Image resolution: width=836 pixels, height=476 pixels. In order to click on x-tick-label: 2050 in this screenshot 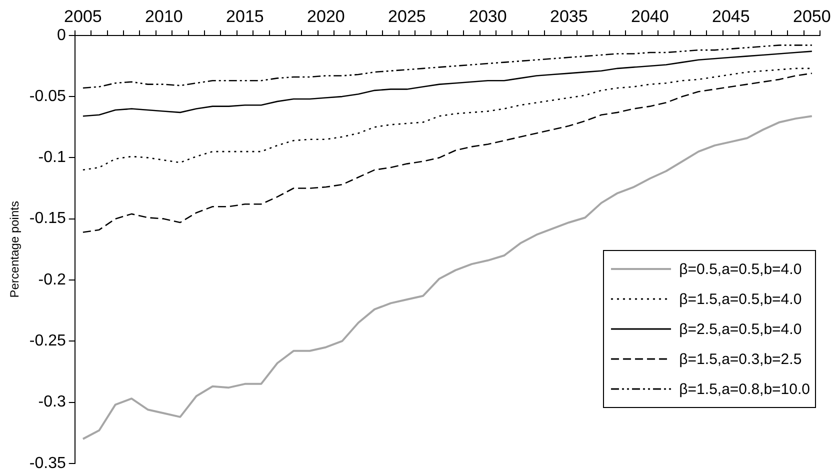, I will do `click(811, 16)`.